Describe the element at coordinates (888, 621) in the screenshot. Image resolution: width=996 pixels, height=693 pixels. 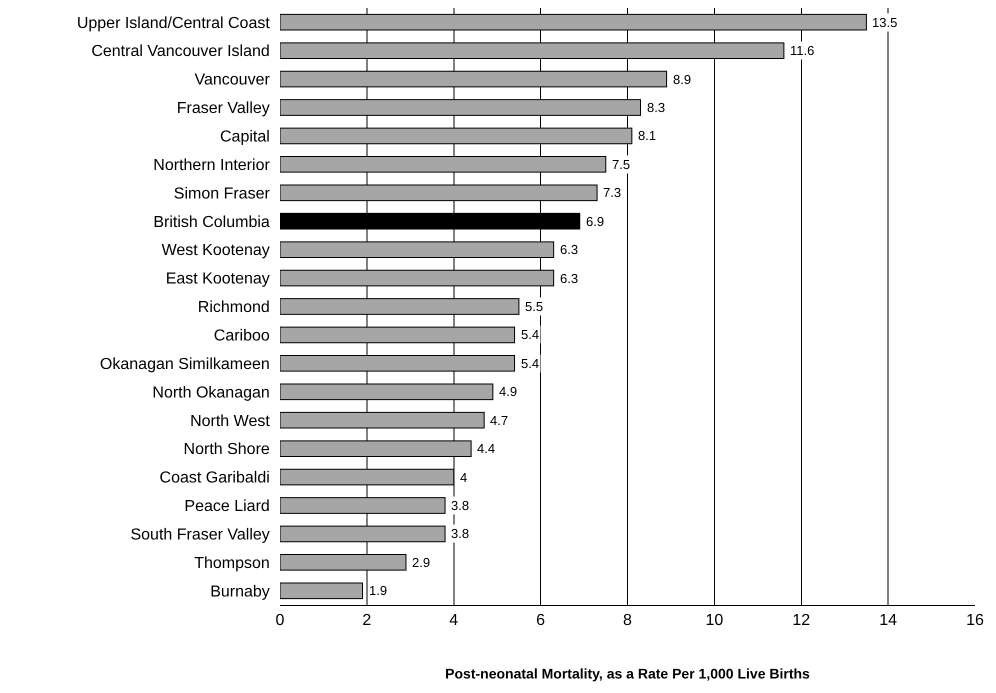
I see `x-tick-label: 14` at that location.